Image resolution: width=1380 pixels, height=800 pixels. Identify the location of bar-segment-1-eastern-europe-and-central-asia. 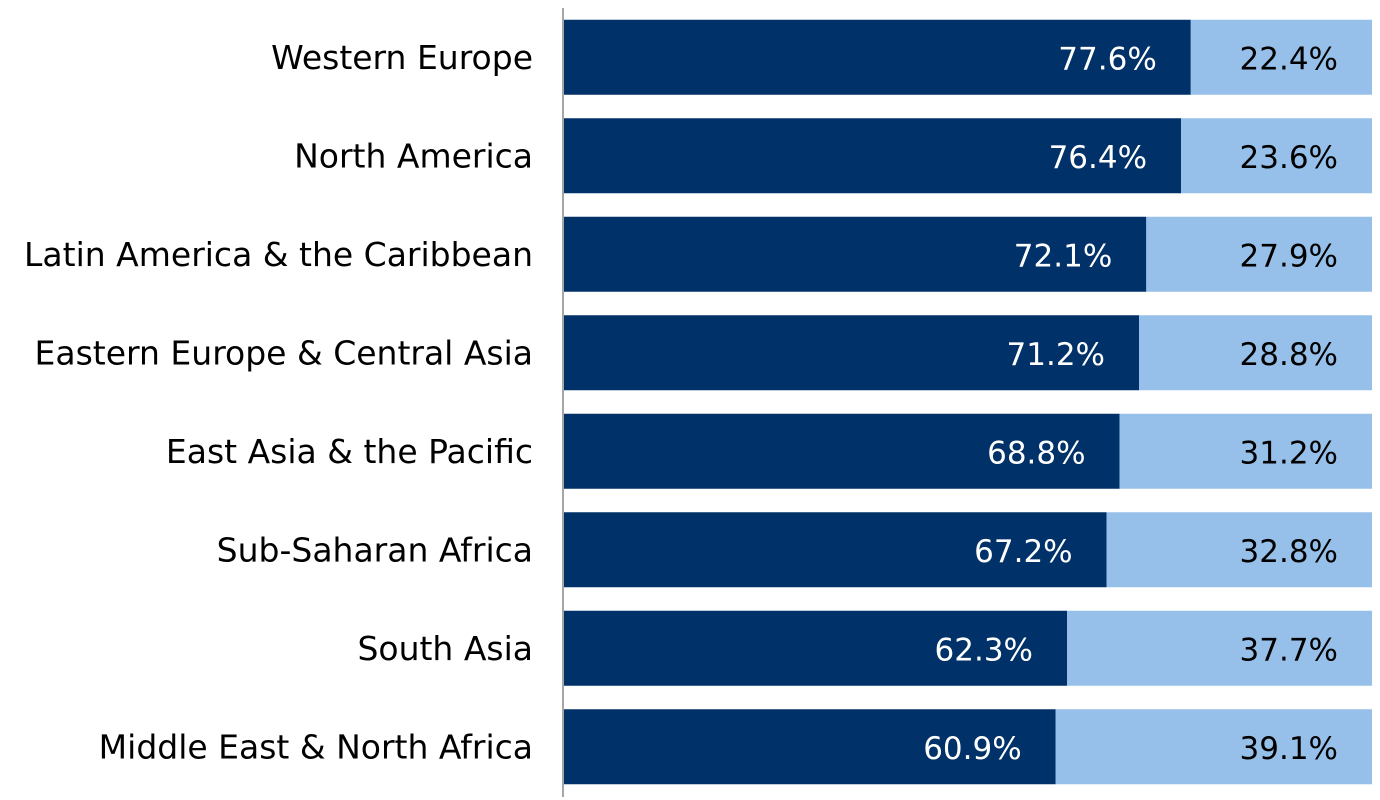
(851, 353).